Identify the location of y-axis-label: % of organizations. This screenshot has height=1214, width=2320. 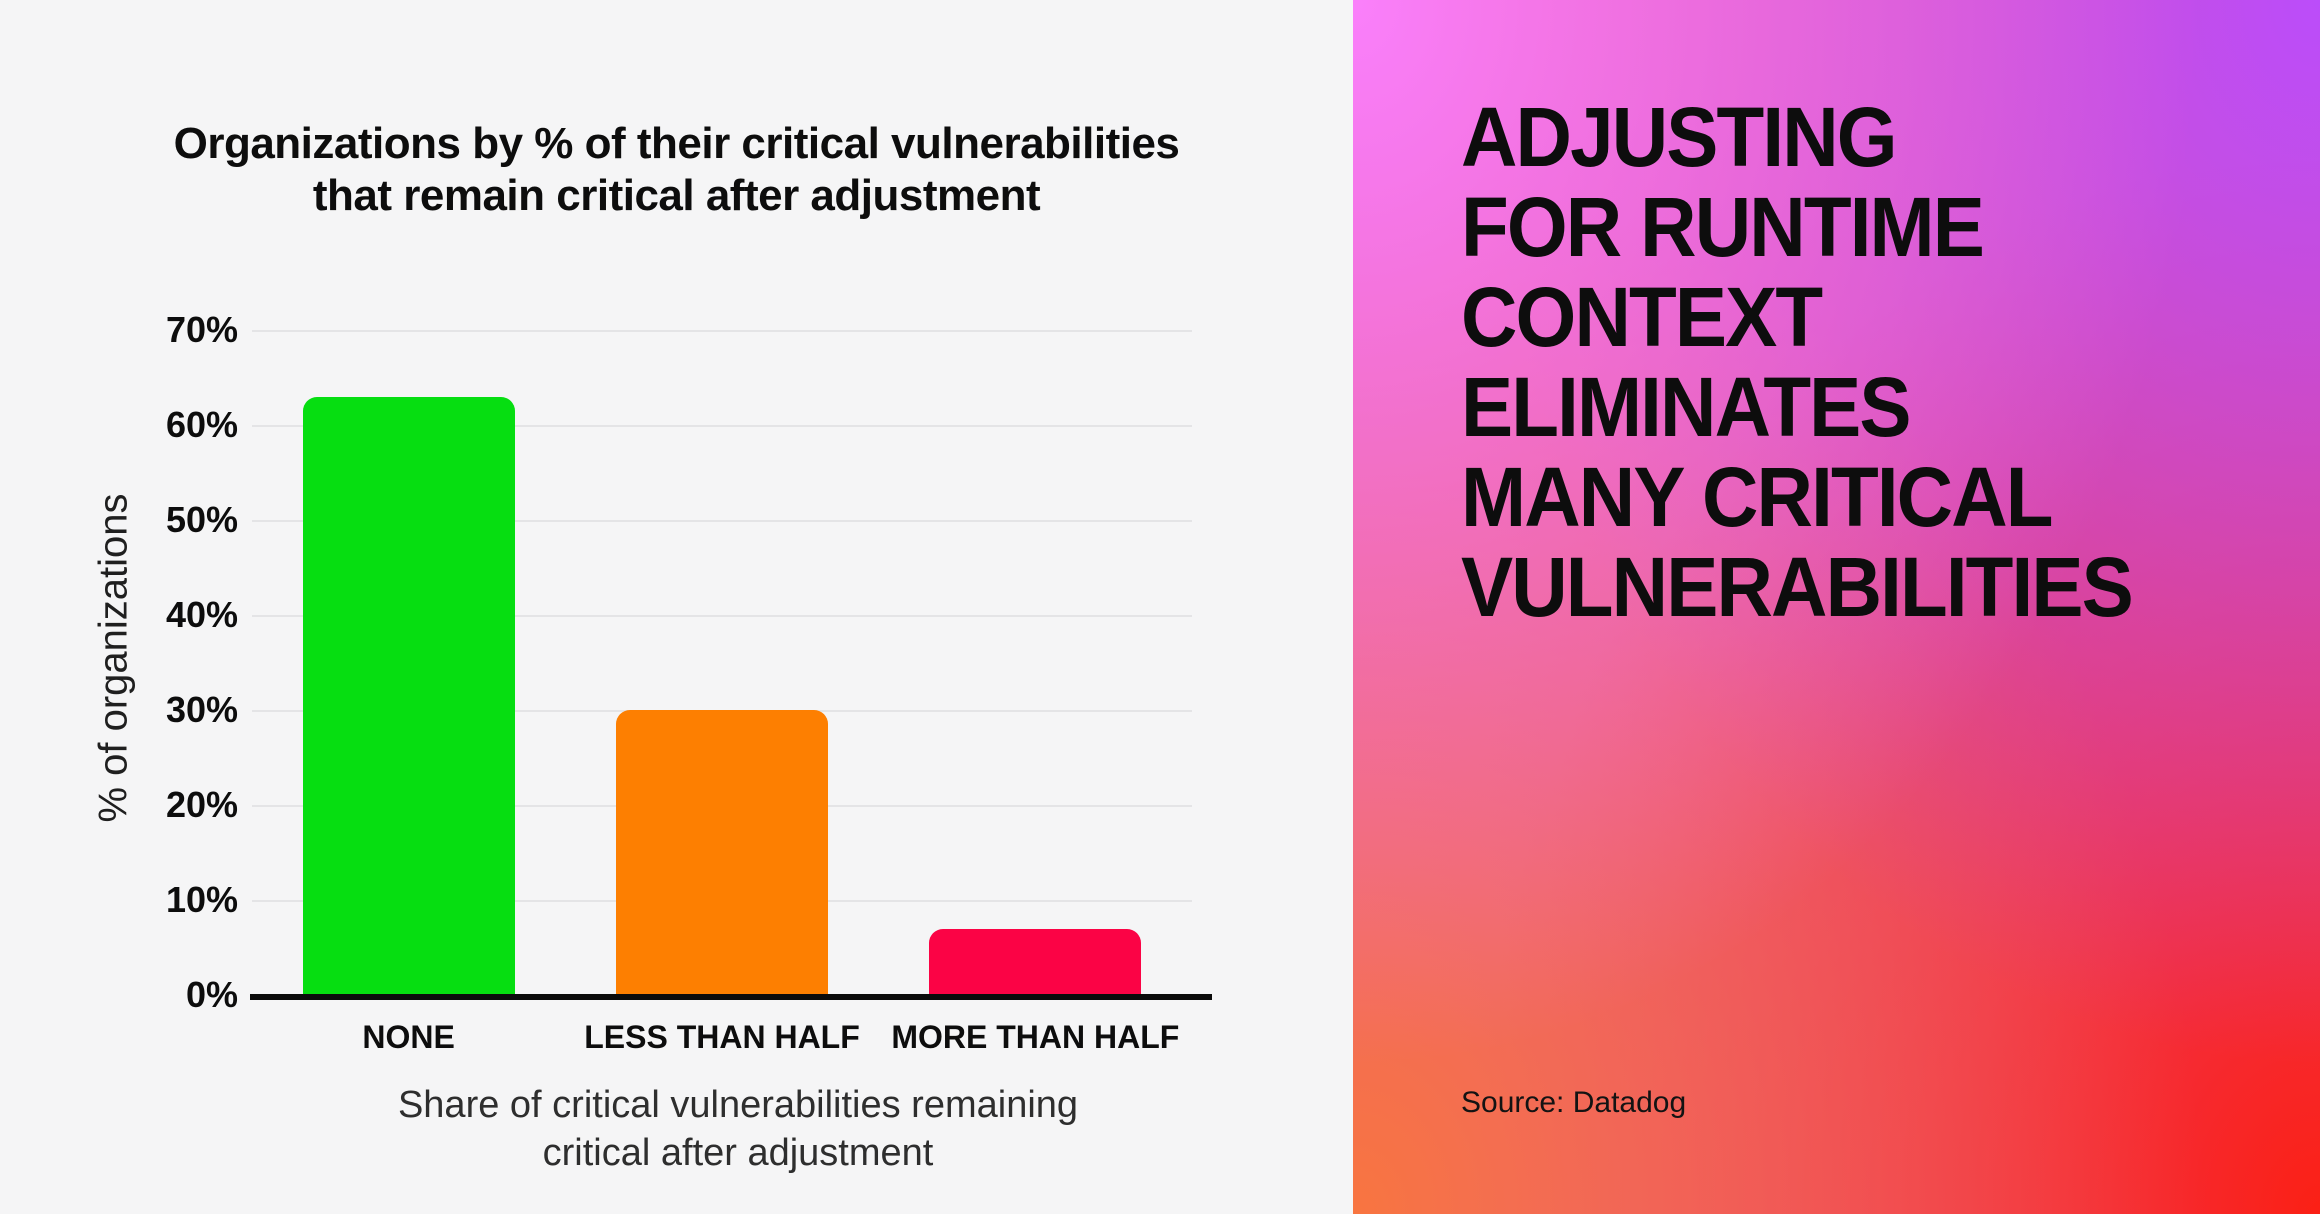
(113, 658).